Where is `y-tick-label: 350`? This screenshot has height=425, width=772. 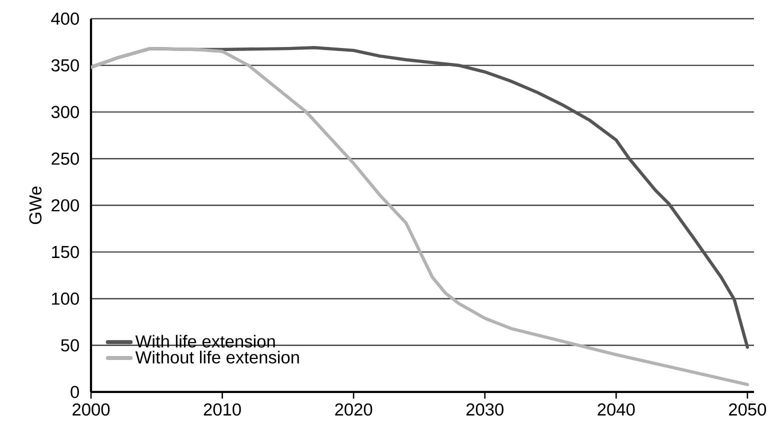 y-tick-label: 350 is located at coordinates (65, 65).